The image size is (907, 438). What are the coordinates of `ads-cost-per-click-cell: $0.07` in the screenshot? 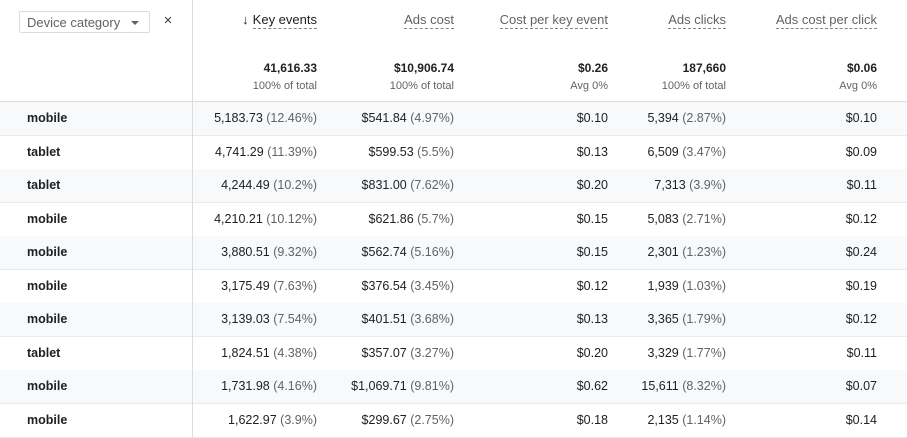 It's located at (861, 386).